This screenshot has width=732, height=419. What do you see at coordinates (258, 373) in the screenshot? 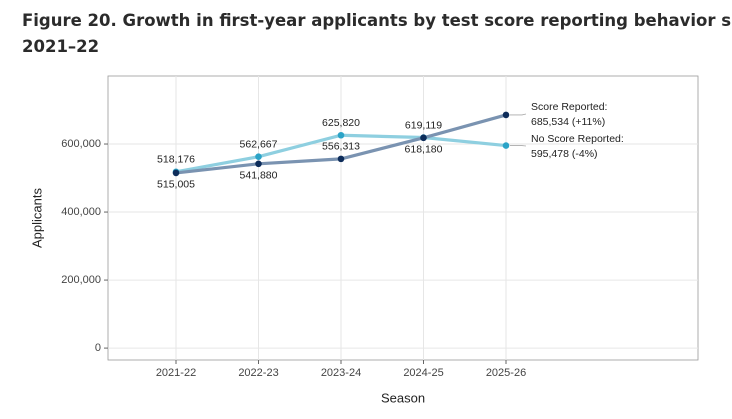
I see `x-tick-label: 2022-23` at bounding box center [258, 373].